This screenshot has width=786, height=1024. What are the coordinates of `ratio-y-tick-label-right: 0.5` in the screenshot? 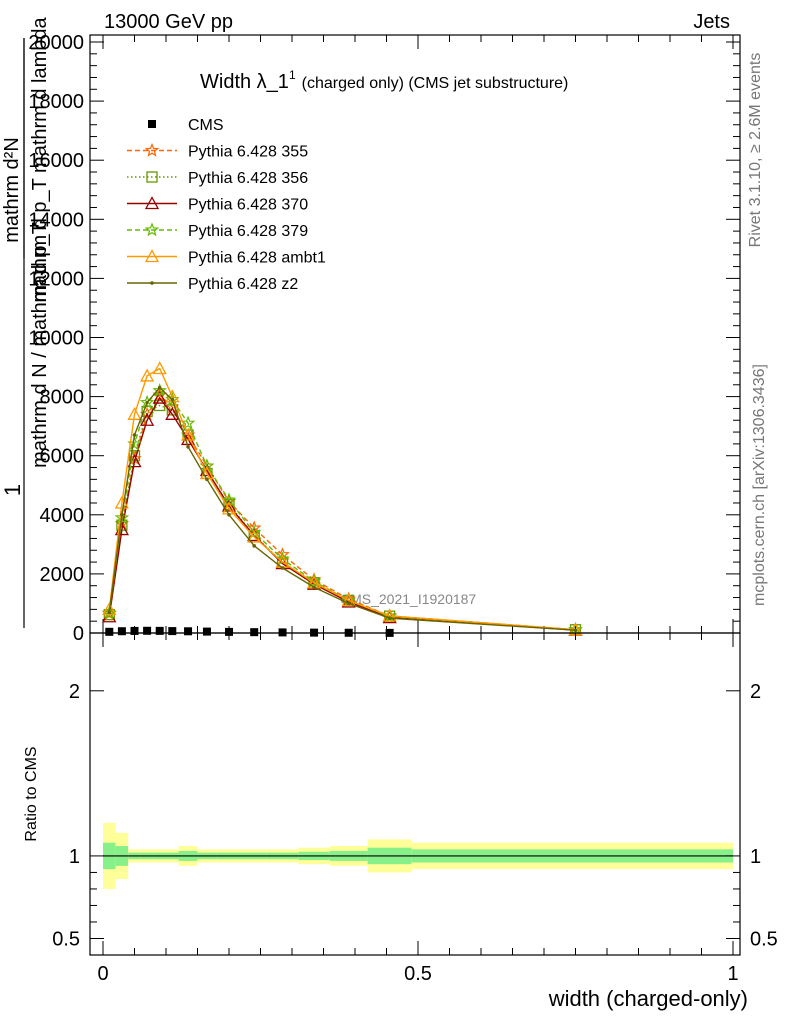 It's located at (764, 939).